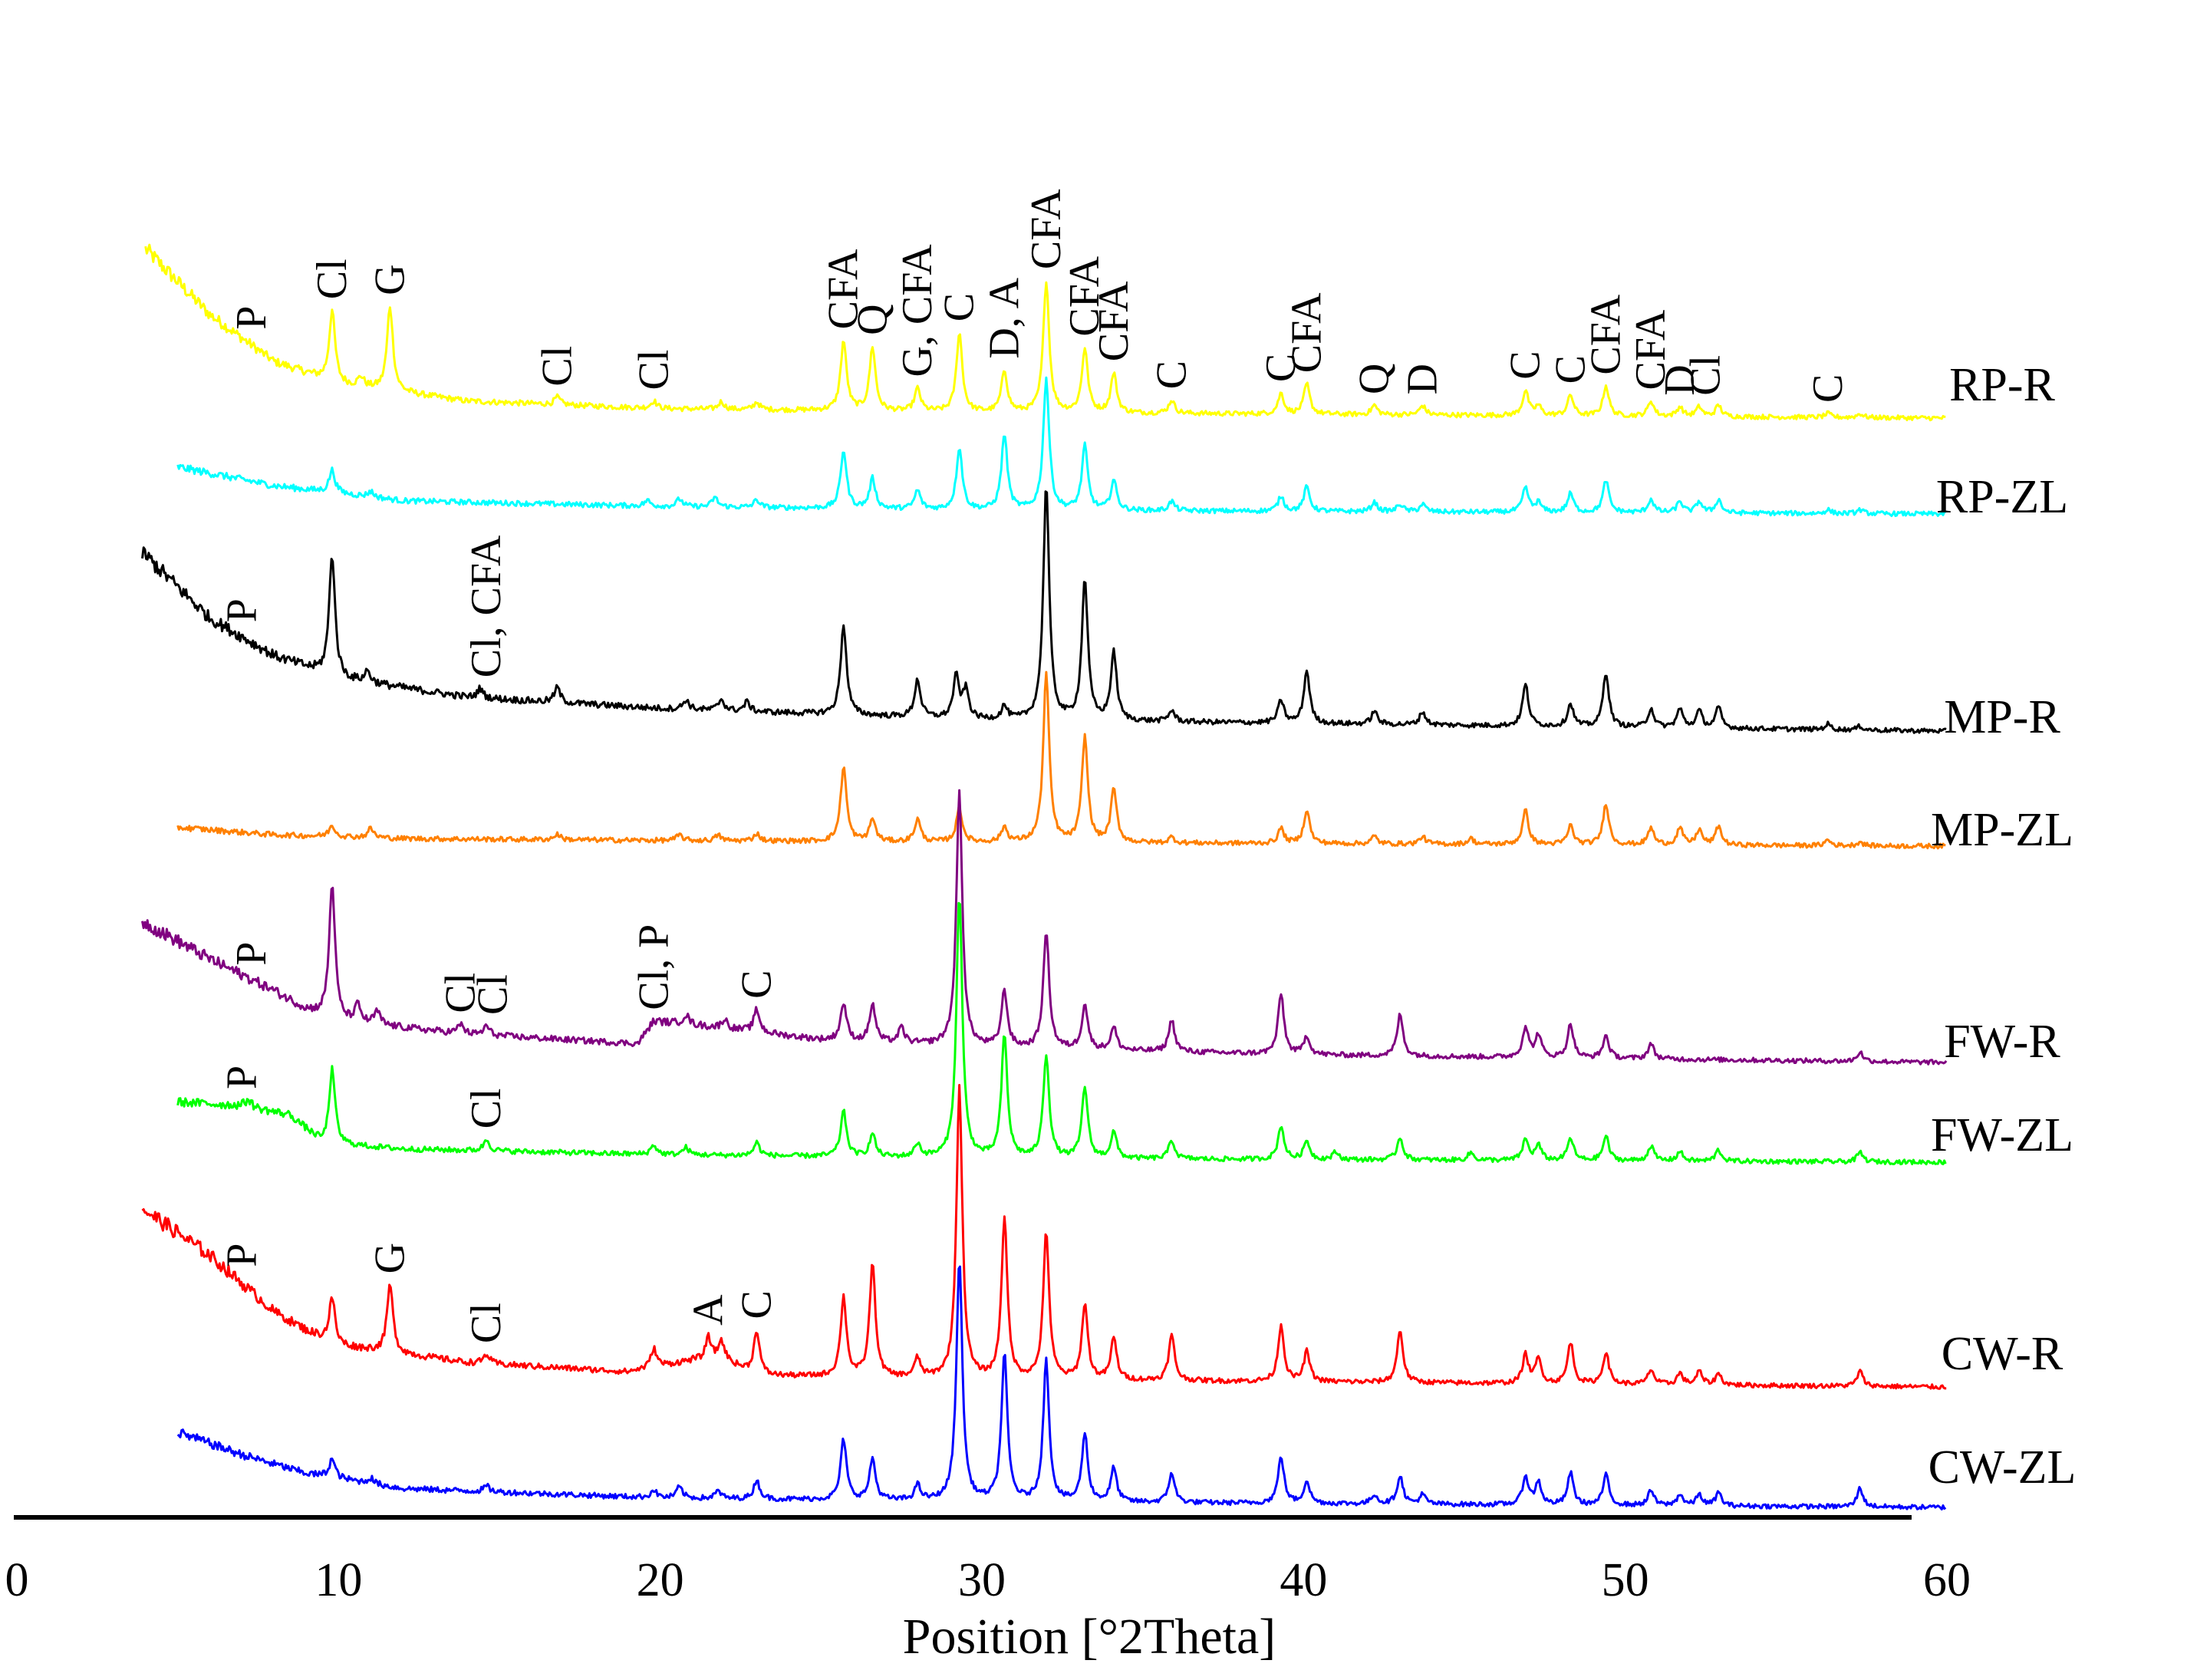  I want to click on series-line-fw-zl, so click(1061, 1033).